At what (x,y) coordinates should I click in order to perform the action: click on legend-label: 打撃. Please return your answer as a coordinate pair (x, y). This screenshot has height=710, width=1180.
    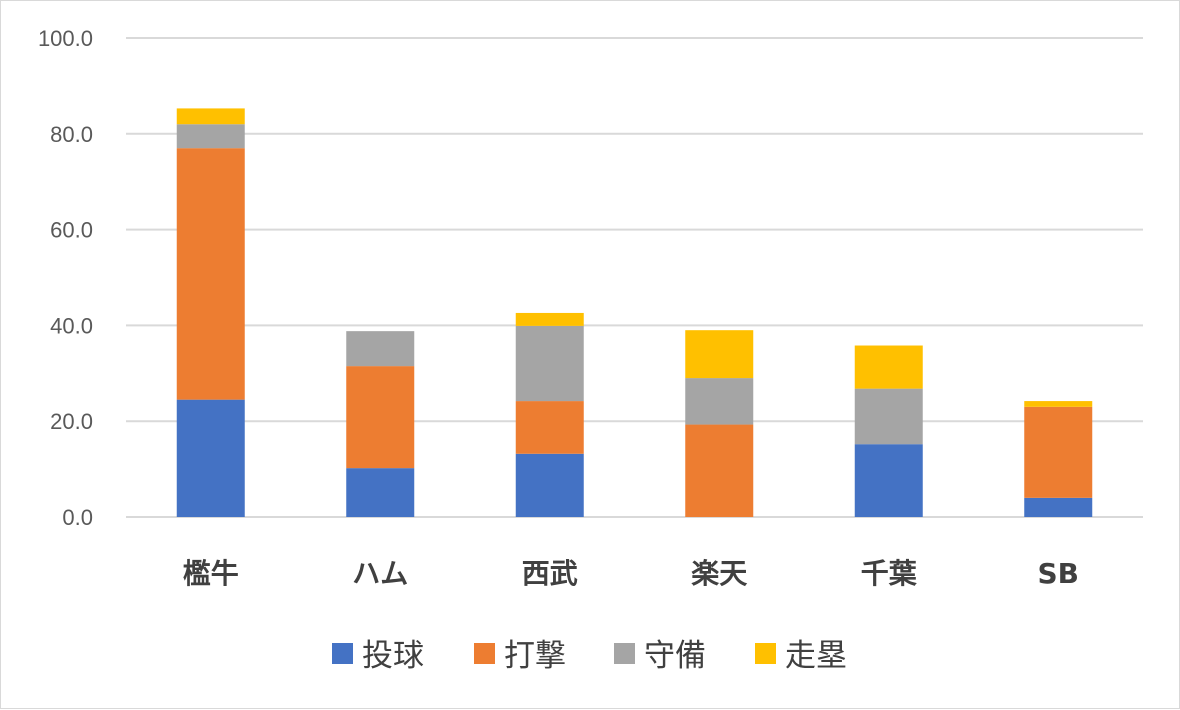
    Looking at the image, I should click on (535, 656).